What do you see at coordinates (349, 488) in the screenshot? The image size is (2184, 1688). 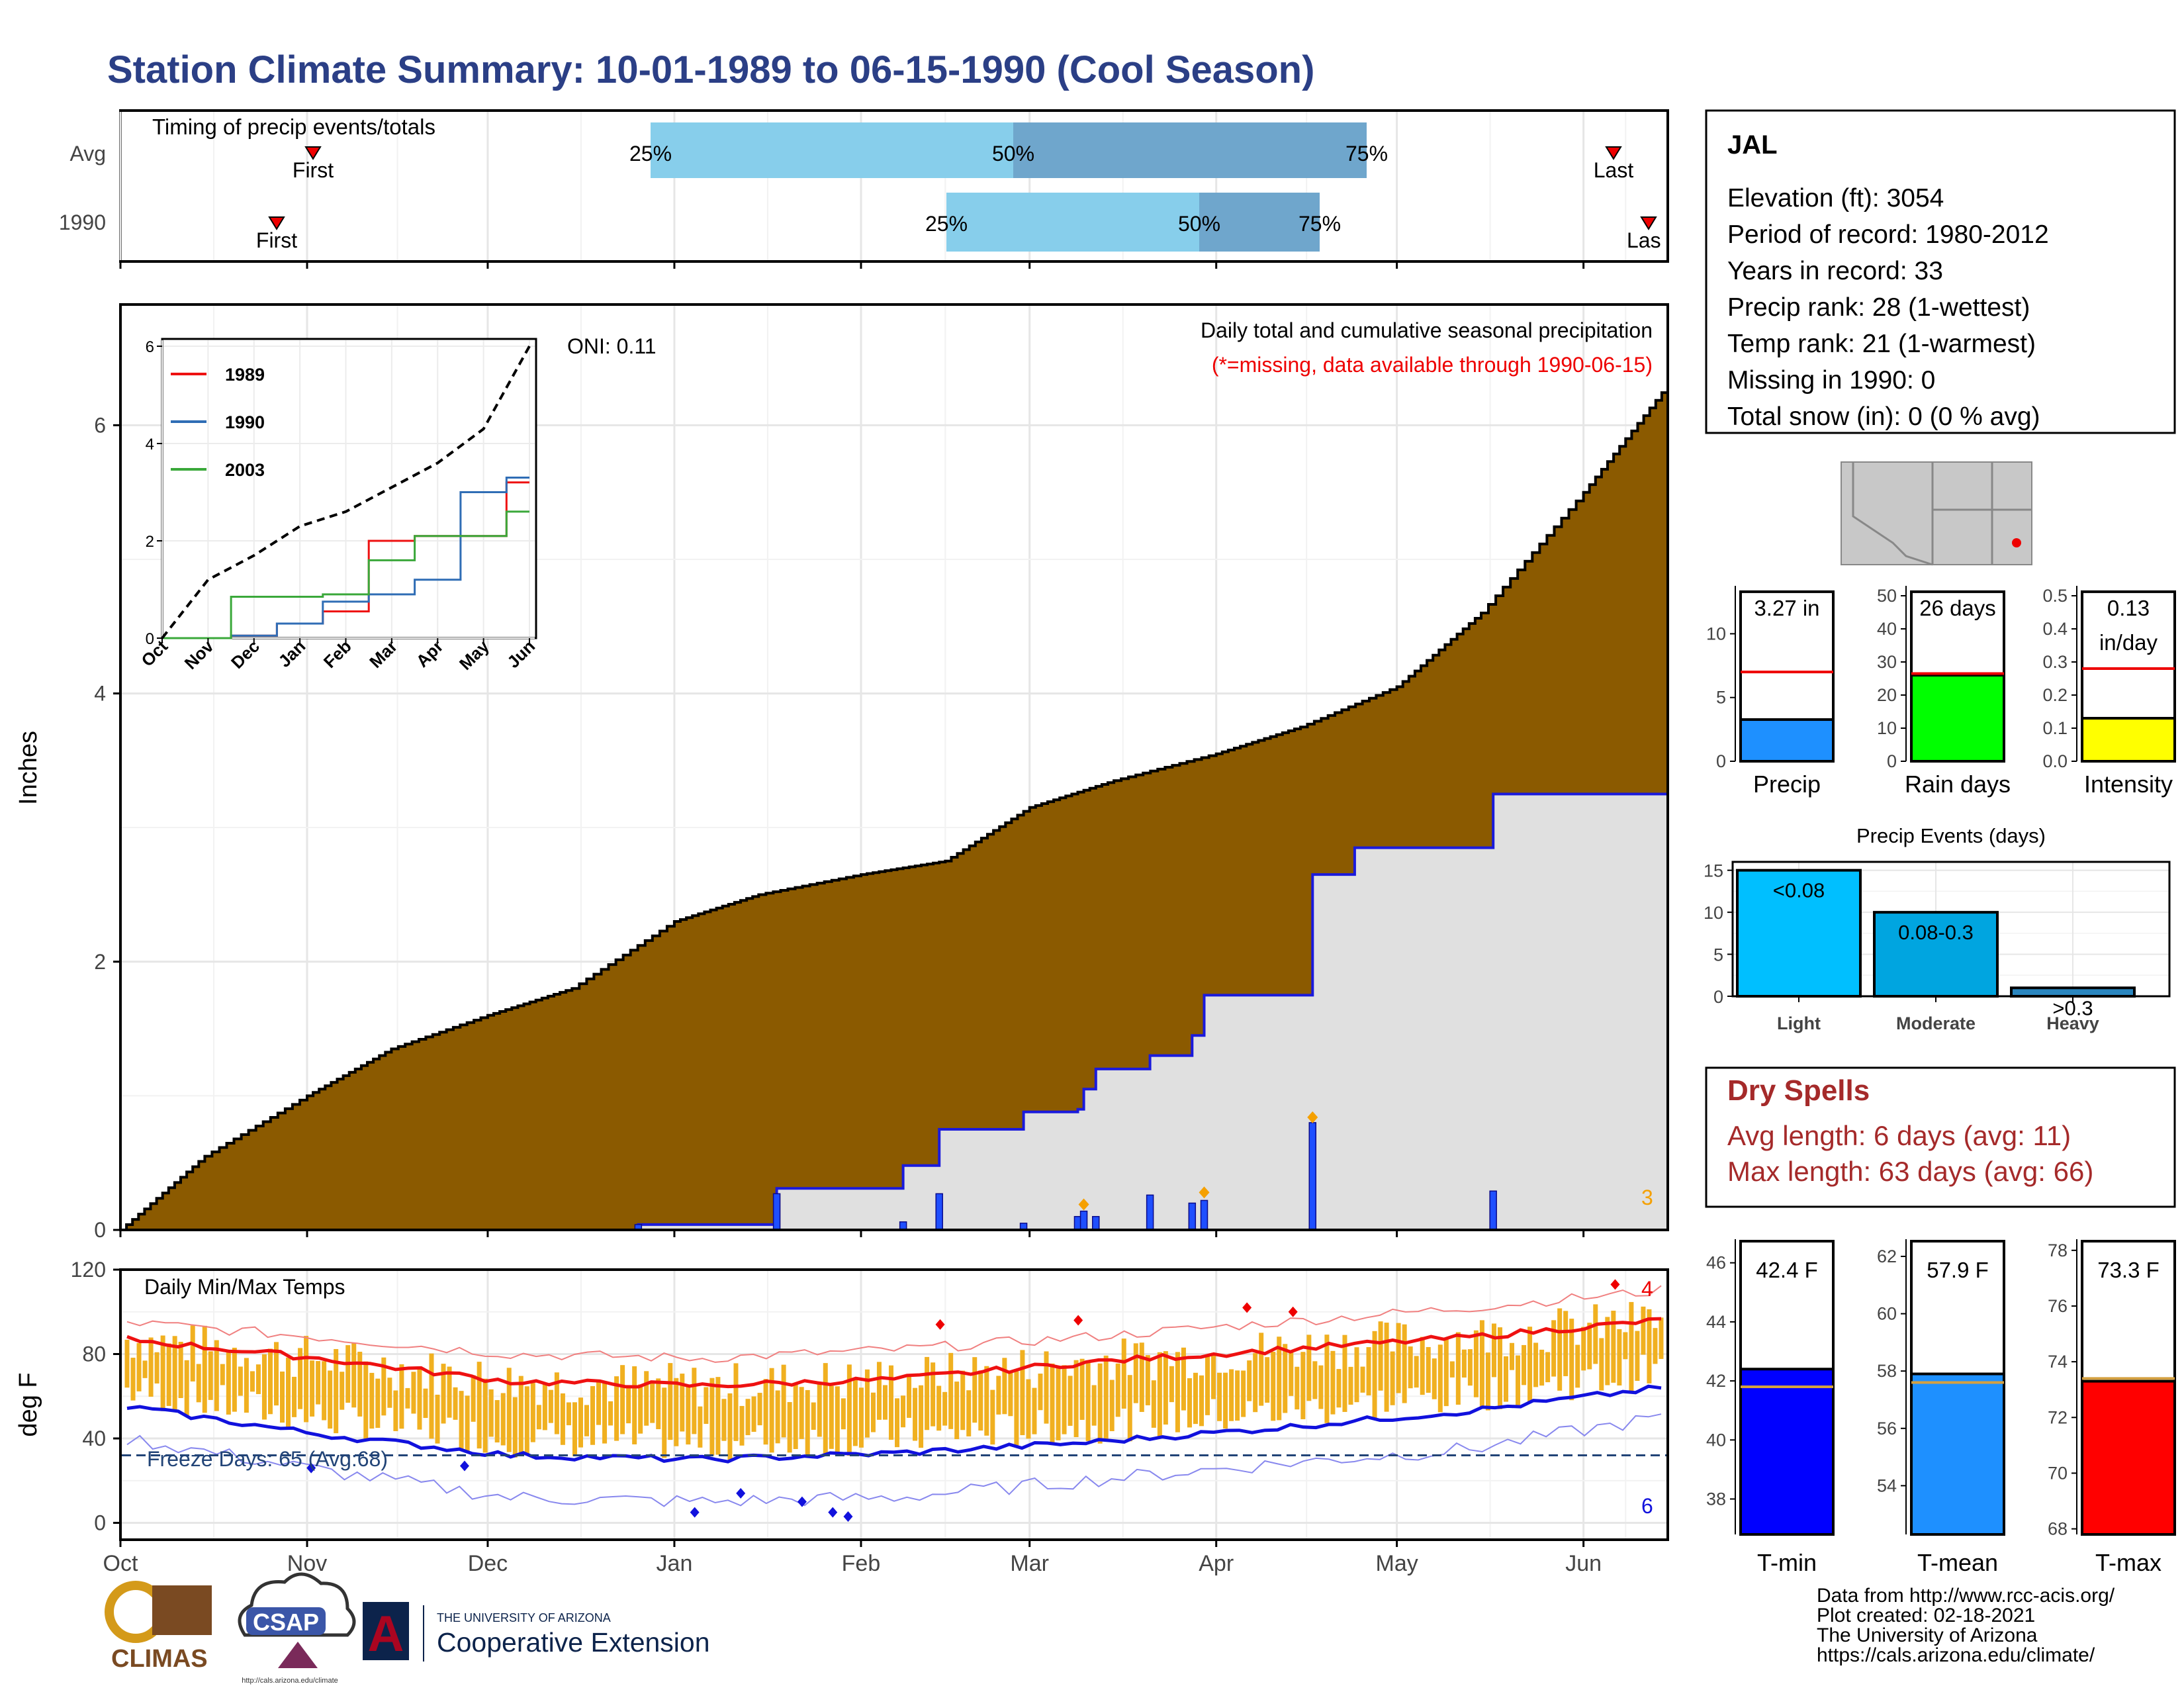 I see `inset-frame` at bounding box center [349, 488].